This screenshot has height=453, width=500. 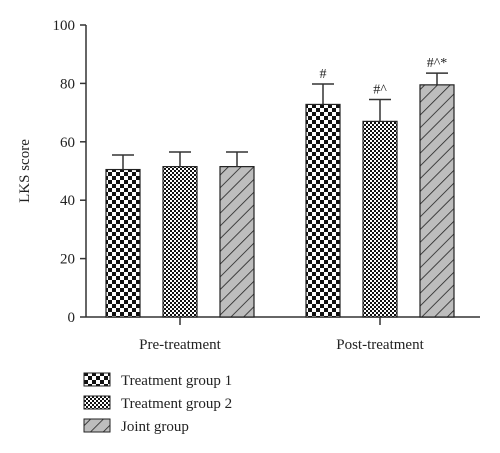 I want to click on y-ticks: 0 20 40 60 80 100, so click(x=69, y=172).